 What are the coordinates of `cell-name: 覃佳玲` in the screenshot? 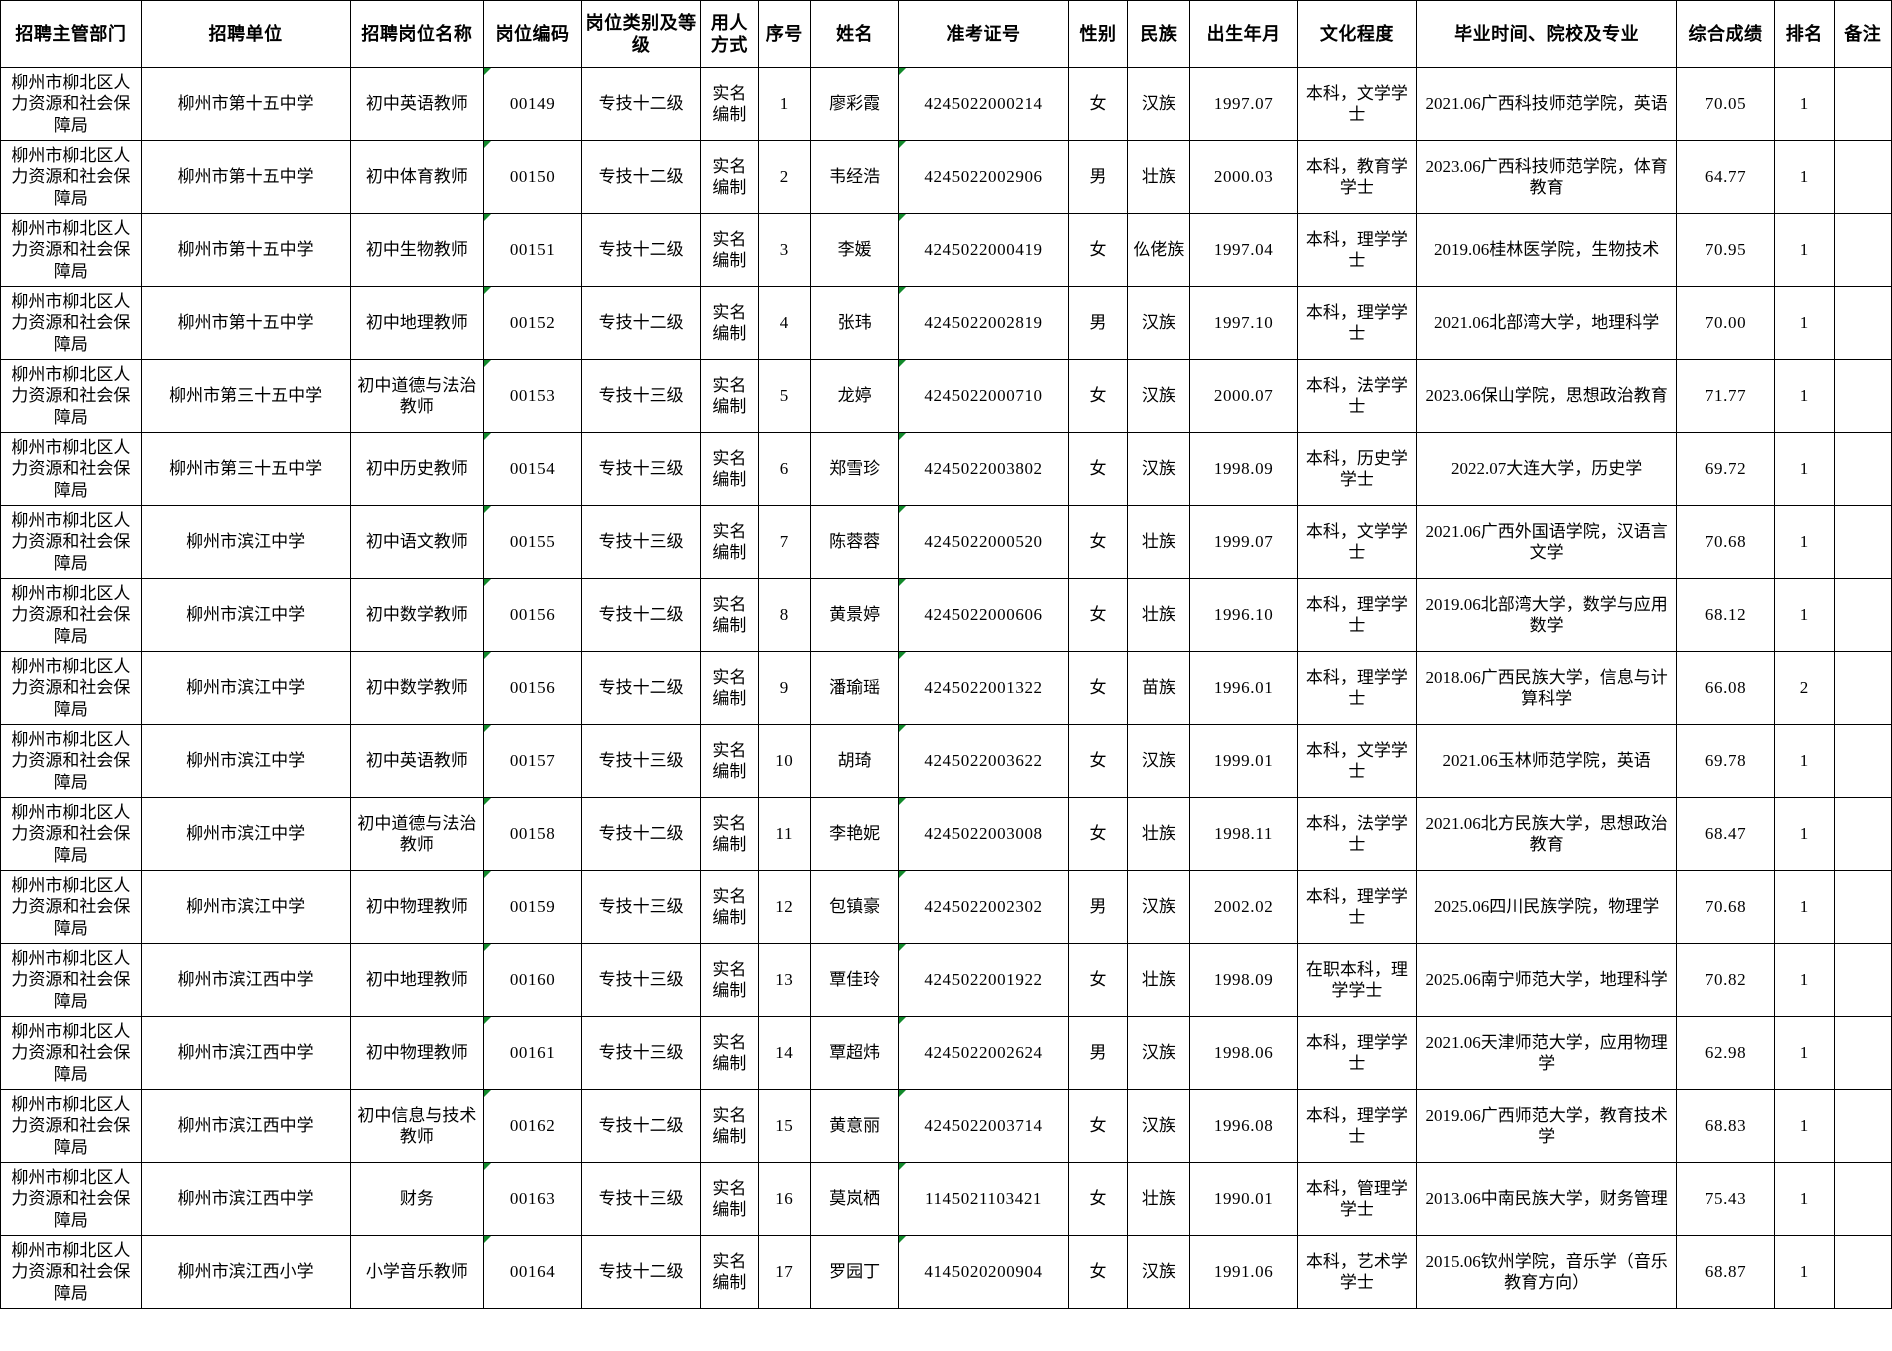 It's located at (855, 980).